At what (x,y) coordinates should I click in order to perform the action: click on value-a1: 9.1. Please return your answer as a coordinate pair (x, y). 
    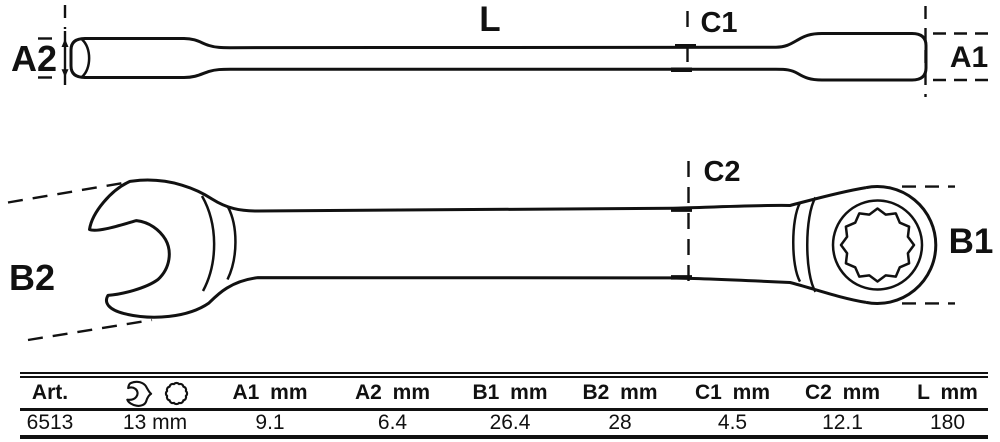
    Looking at the image, I should click on (270, 422).